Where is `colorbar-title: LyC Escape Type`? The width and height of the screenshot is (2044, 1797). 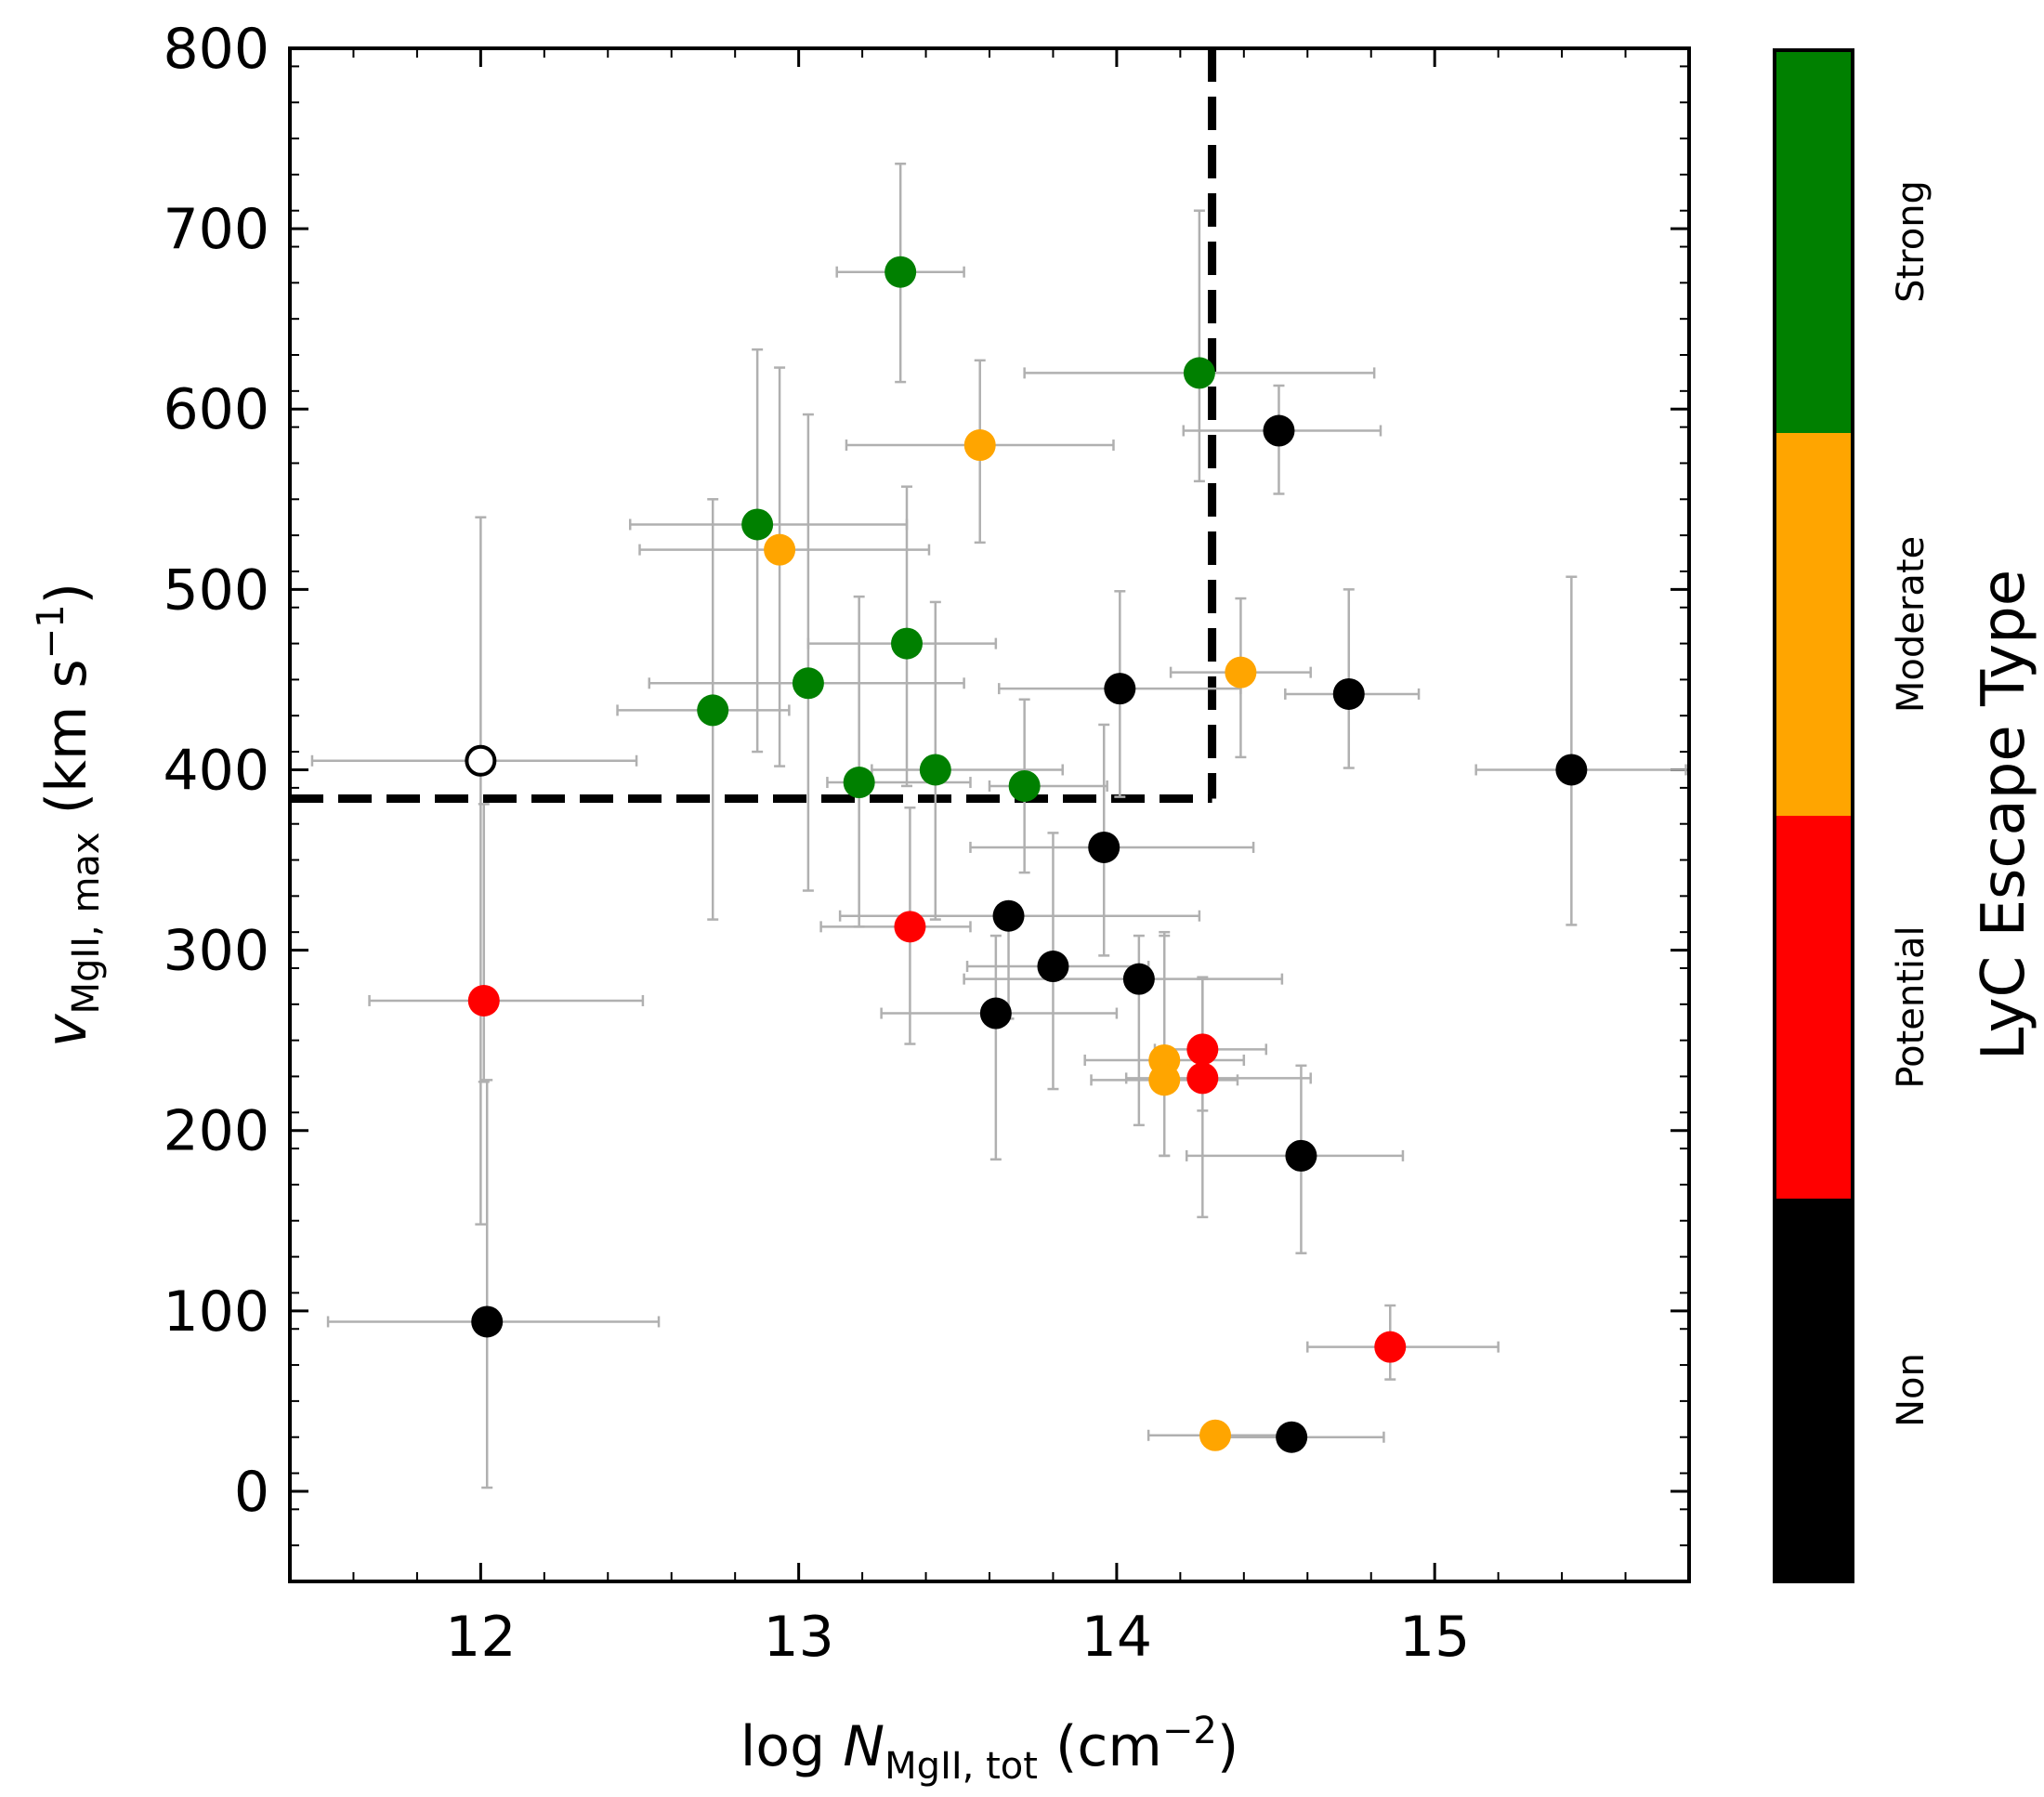 colorbar-title: LyC Escape Type is located at coordinates (2004, 815).